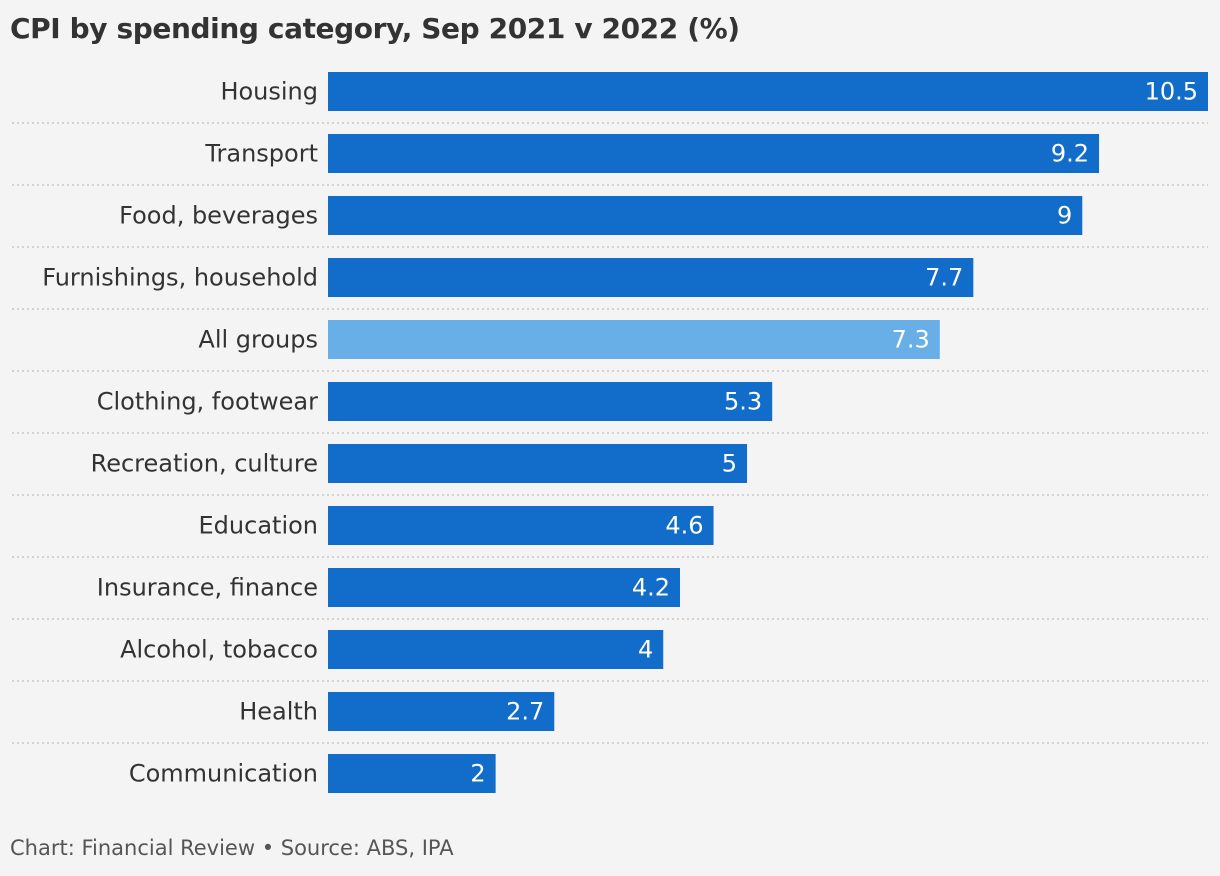 The width and height of the screenshot is (1220, 876). Describe the element at coordinates (261, 154) in the screenshot. I see `category-label: Transport` at that location.